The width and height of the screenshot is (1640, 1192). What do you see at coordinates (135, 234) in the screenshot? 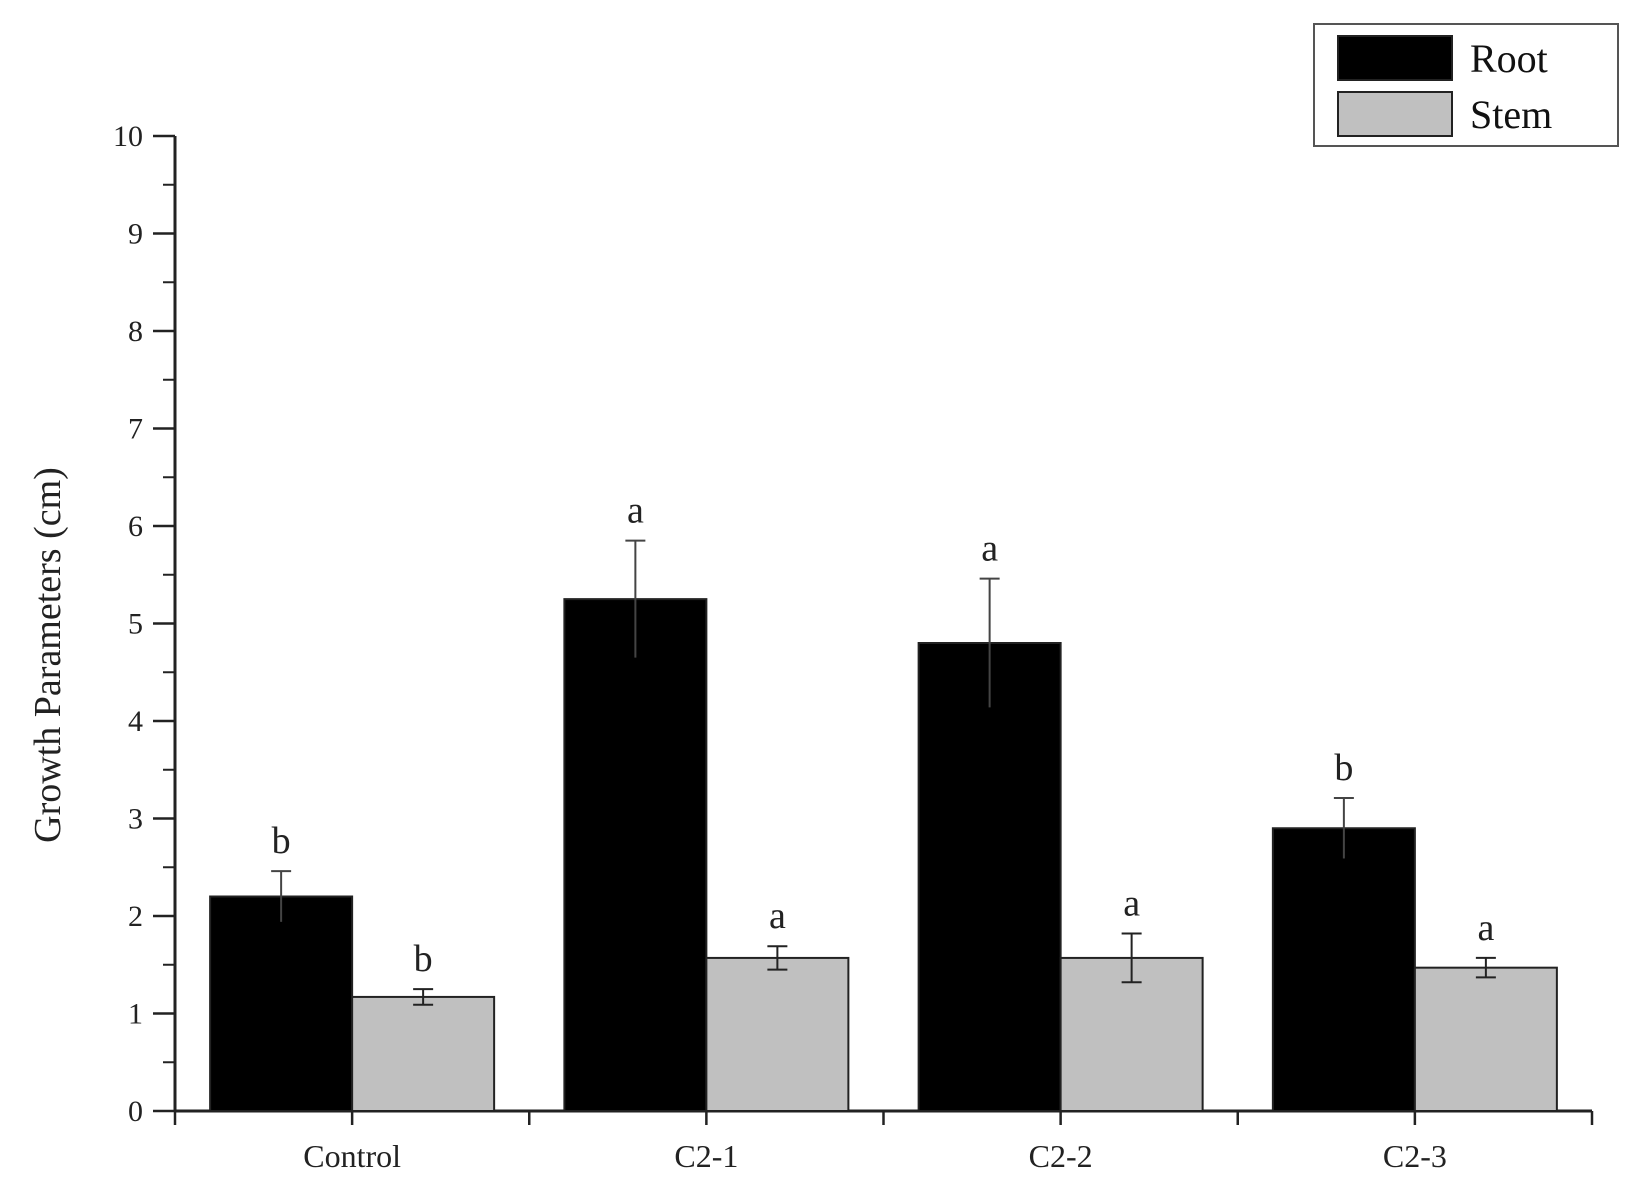
I see `y-tick-label: 9` at bounding box center [135, 234].